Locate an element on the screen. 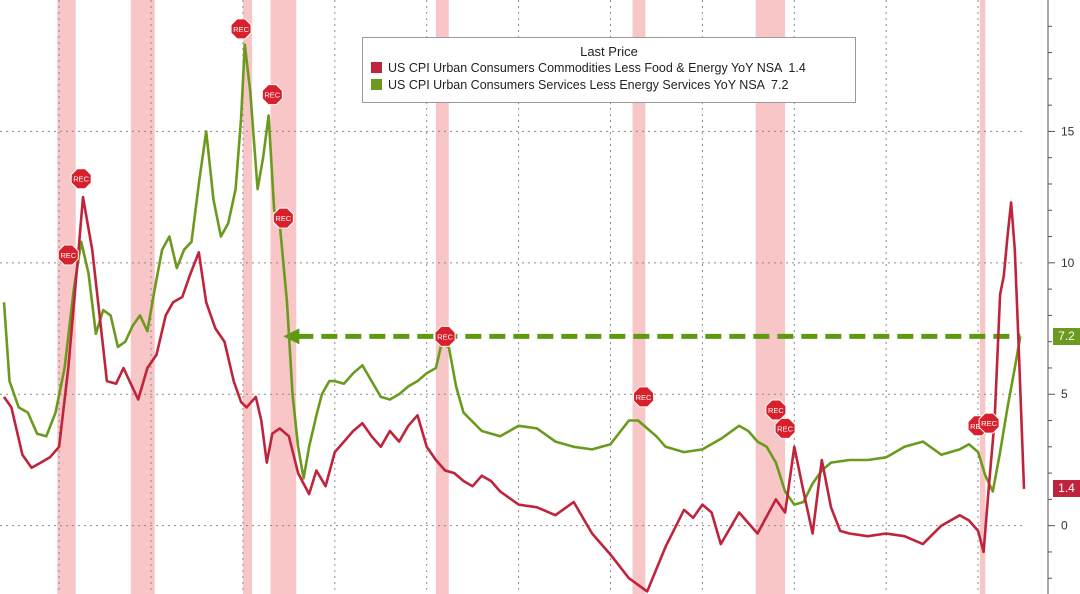 This screenshot has width=1080, height=594. rec-marker-label-3: REC is located at coordinates (272, 95).